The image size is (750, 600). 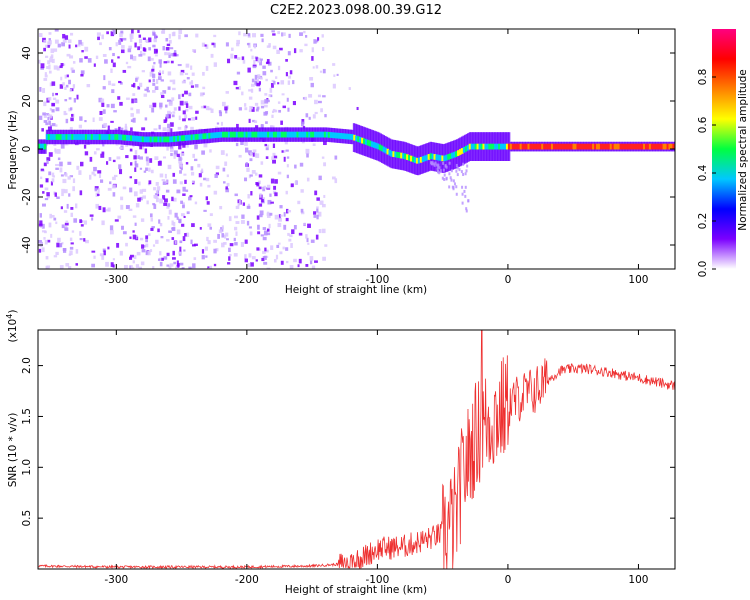 What do you see at coordinates (116, 280) in the screenshot?
I see `spectrogram-x-tick: -300` at bounding box center [116, 280].